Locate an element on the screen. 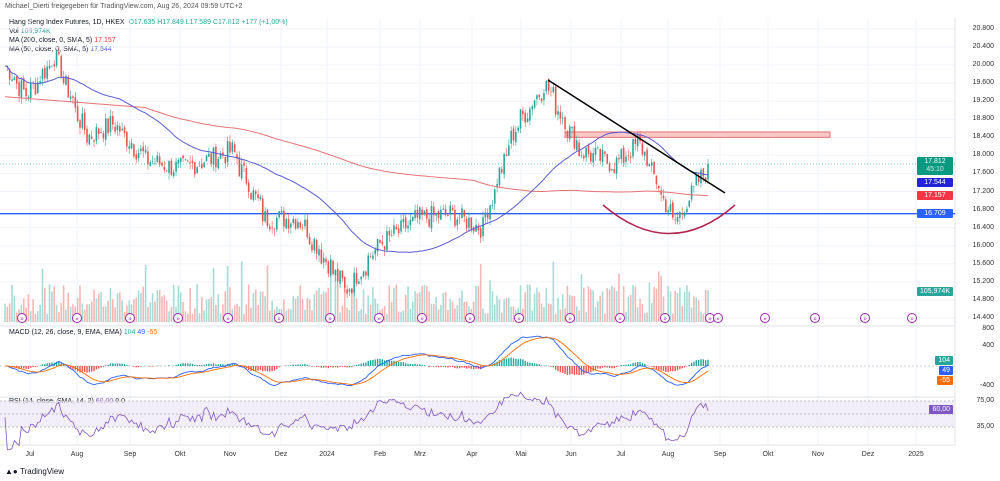 The height and width of the screenshot is (481, 1000). ma200-line is located at coordinates (356, 146).